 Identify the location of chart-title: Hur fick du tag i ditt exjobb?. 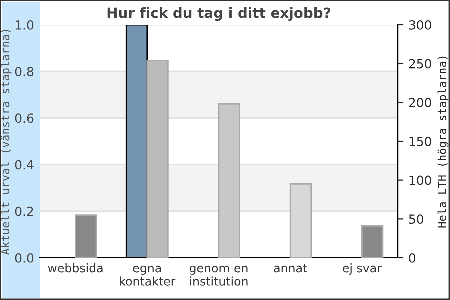
(219, 15).